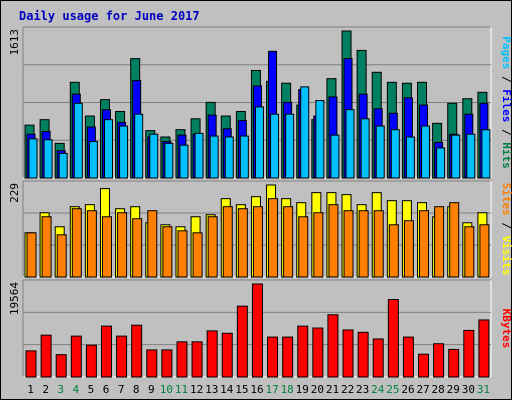 The height and width of the screenshot is (400, 512). I want to click on x-tick-label: 30, so click(468, 389).